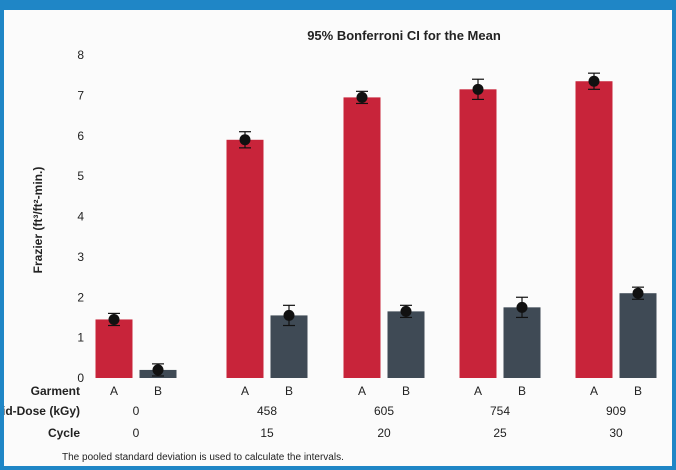 The image size is (676, 470). Describe the element at coordinates (267, 411) in the screenshot. I see `dose-label: 458` at that location.